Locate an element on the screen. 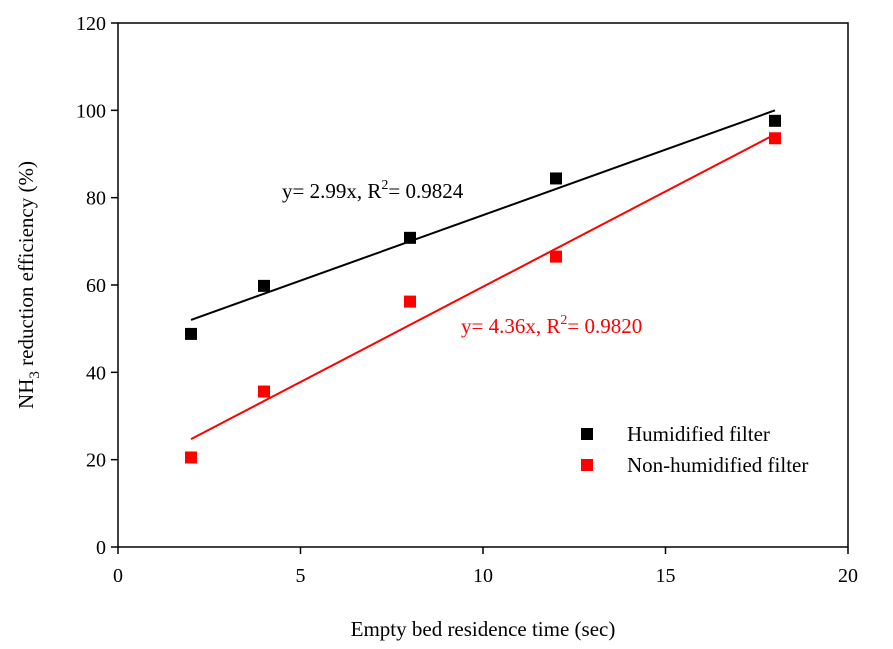 The height and width of the screenshot is (649, 893). equation-rest: = 0.9820 is located at coordinates (604, 326).